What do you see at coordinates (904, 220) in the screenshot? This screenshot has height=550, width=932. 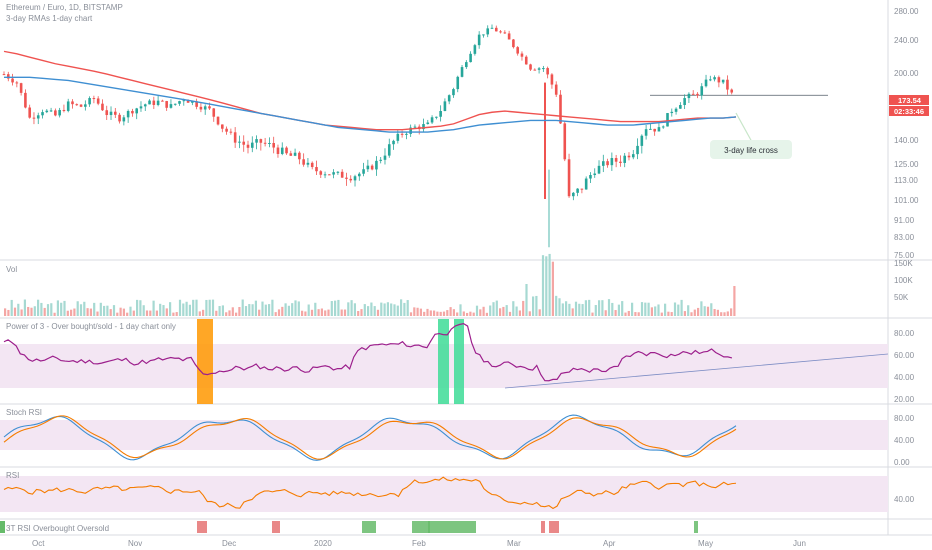 I see `price-tick: 91.00` at bounding box center [904, 220].